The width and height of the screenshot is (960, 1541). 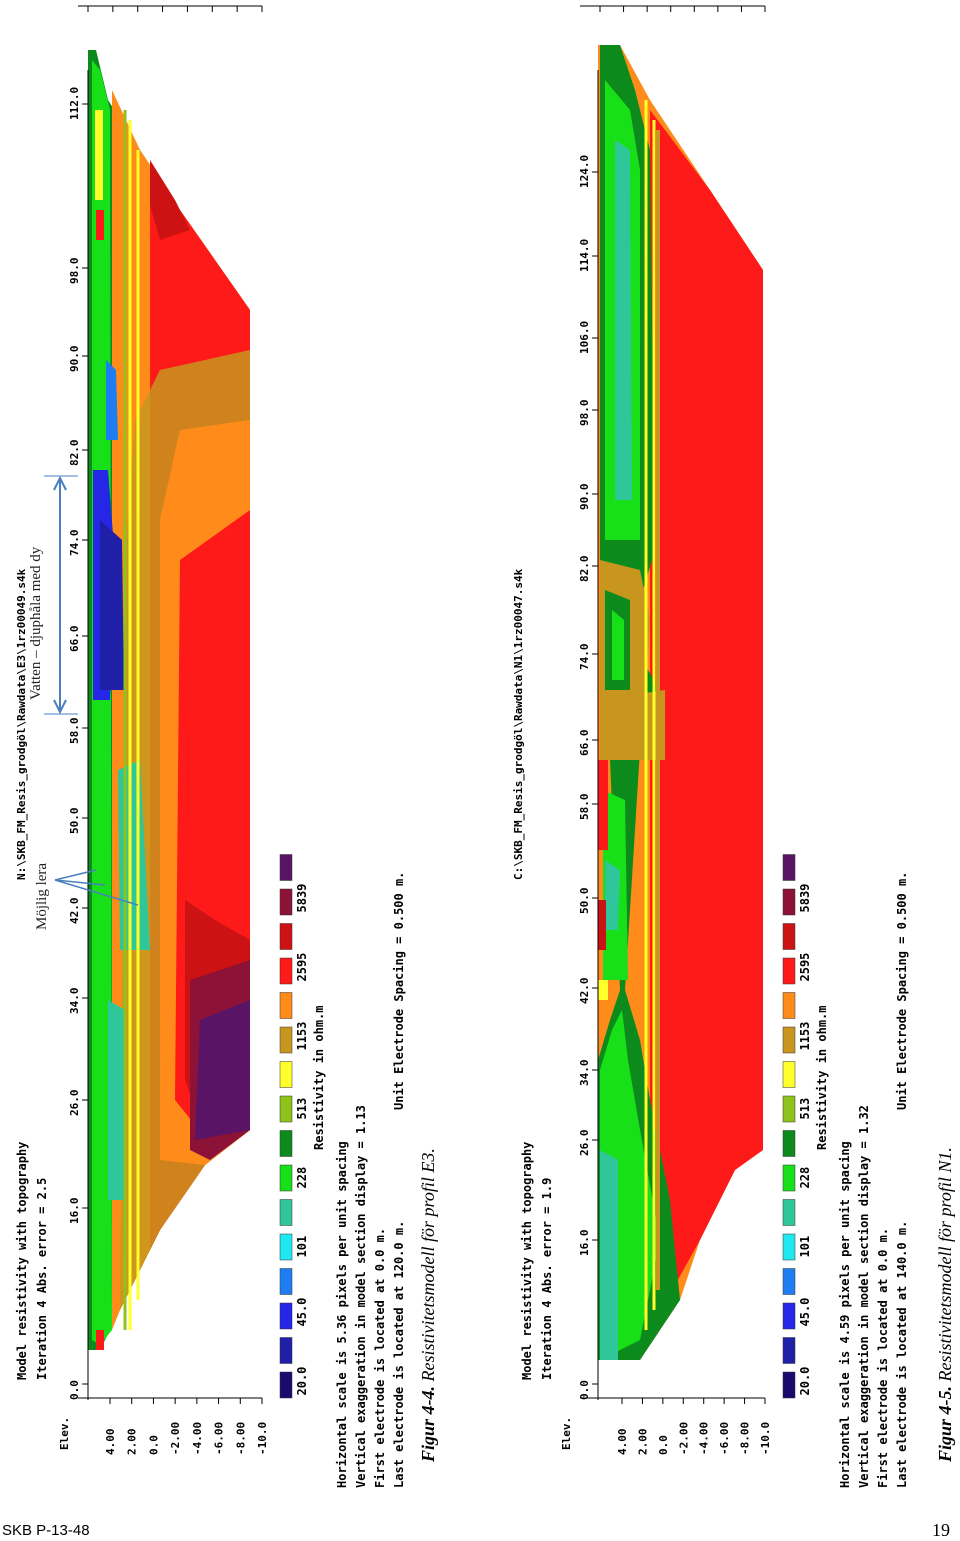 What do you see at coordinates (704, 1438) in the screenshot?
I see `elevation-tick: -4.00` at bounding box center [704, 1438].